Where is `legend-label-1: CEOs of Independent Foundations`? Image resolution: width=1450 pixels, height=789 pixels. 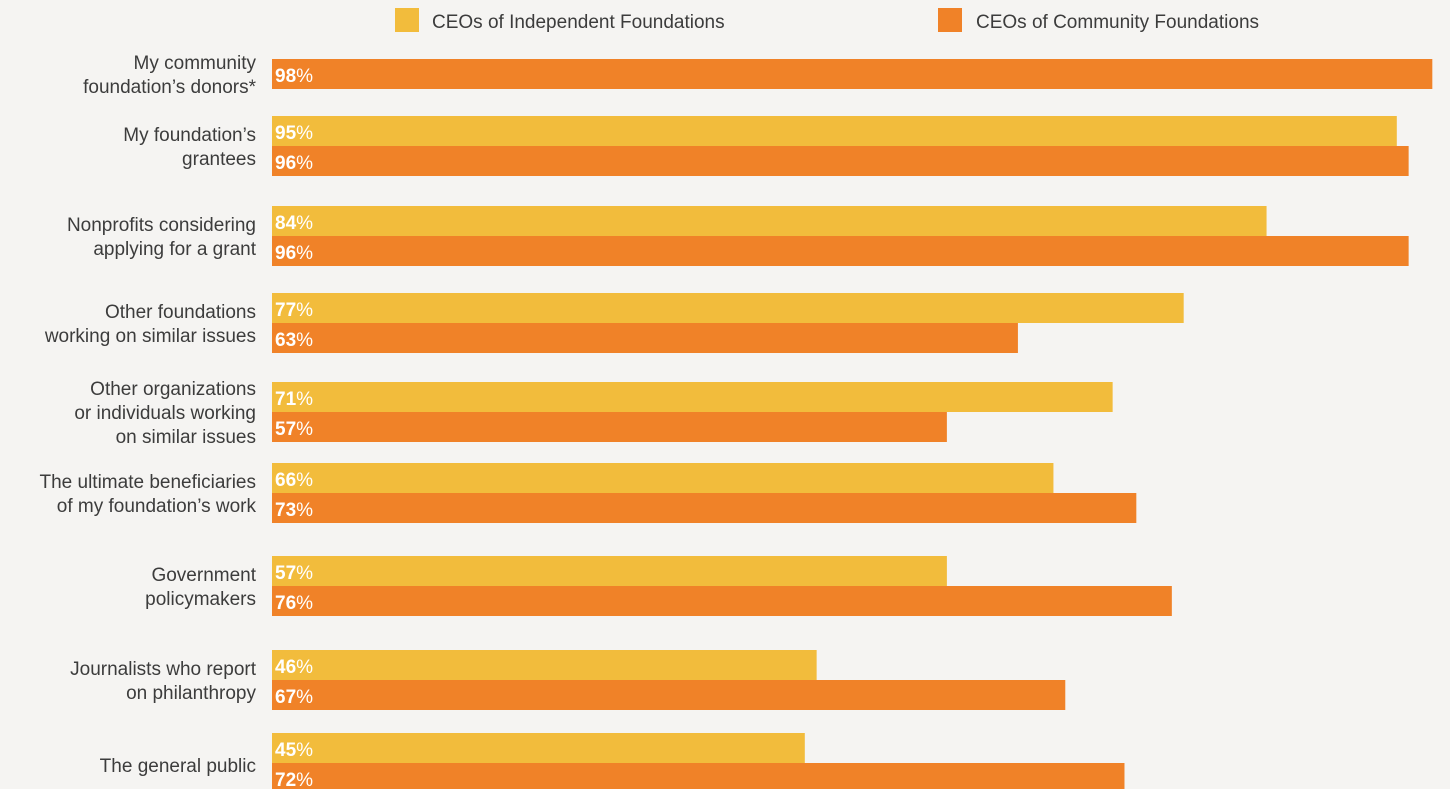
legend-label-1: CEOs of Independent Foundations is located at coordinates (578, 22).